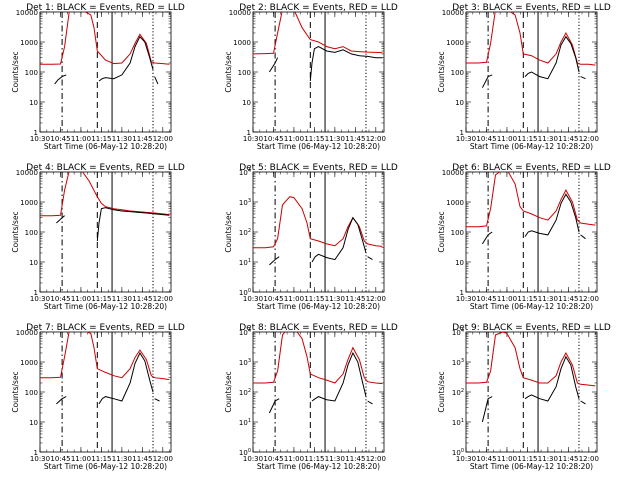 The image size is (640, 480). Describe the element at coordinates (245, 232) in the screenshot. I see `y-tick-label: 10²` at that location.